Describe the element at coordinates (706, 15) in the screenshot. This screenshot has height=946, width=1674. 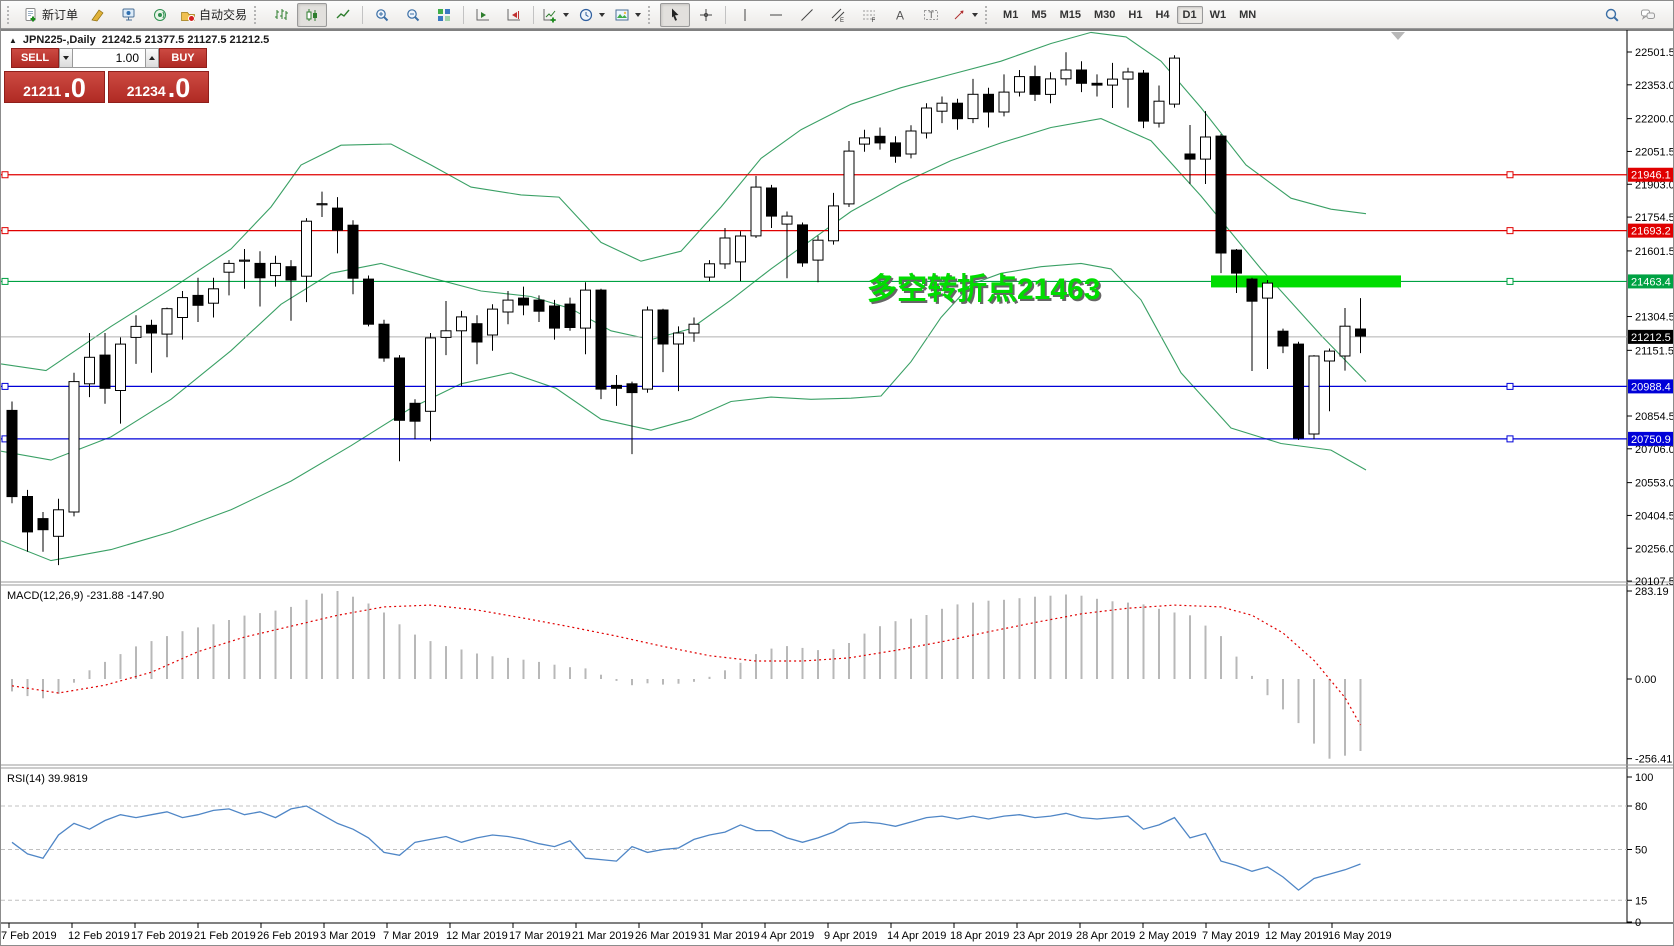
I see `crosshair-button` at that location.